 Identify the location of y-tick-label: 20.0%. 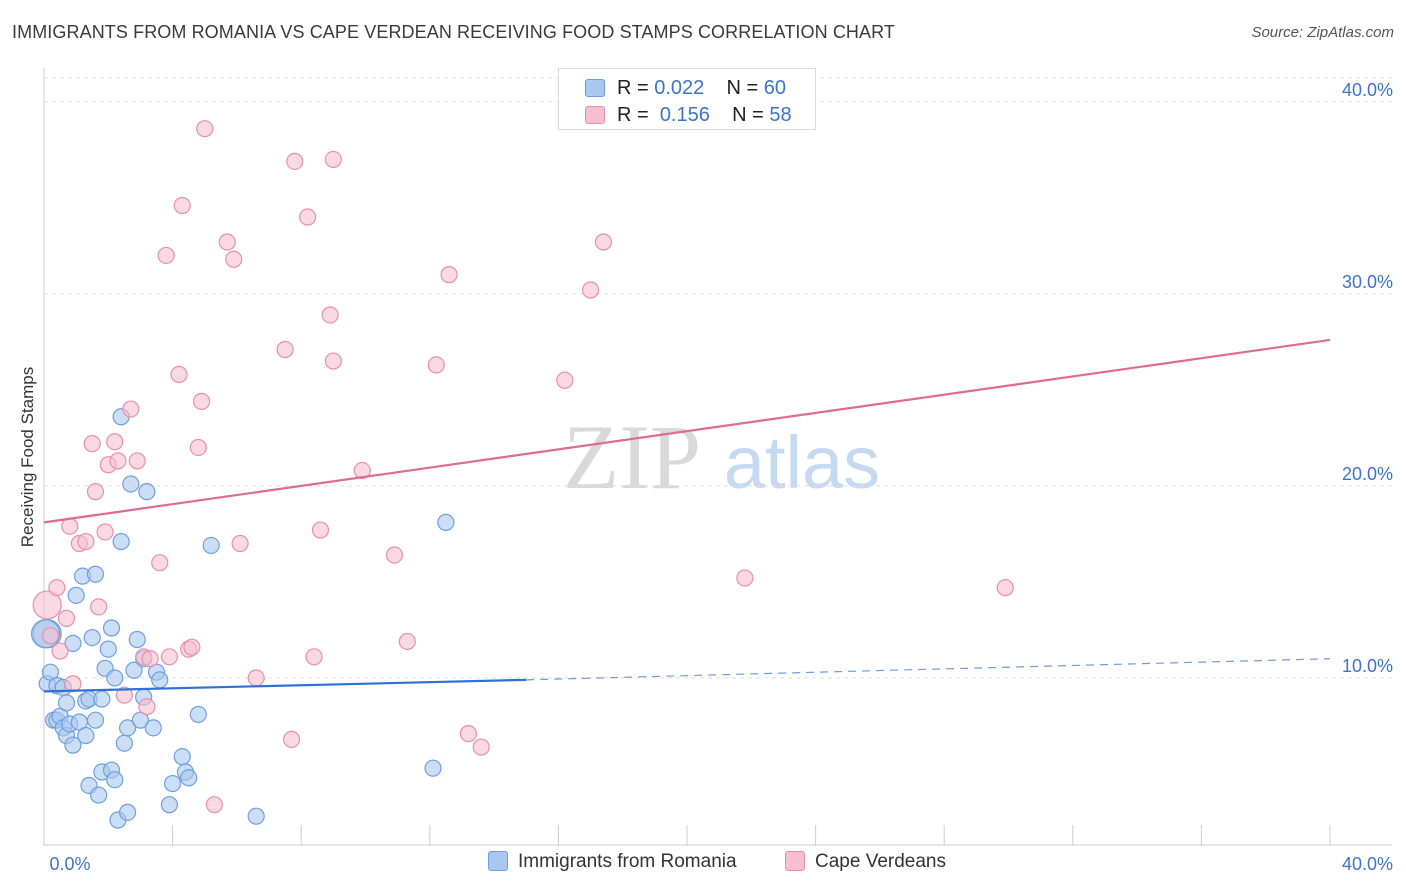
(1367, 474).